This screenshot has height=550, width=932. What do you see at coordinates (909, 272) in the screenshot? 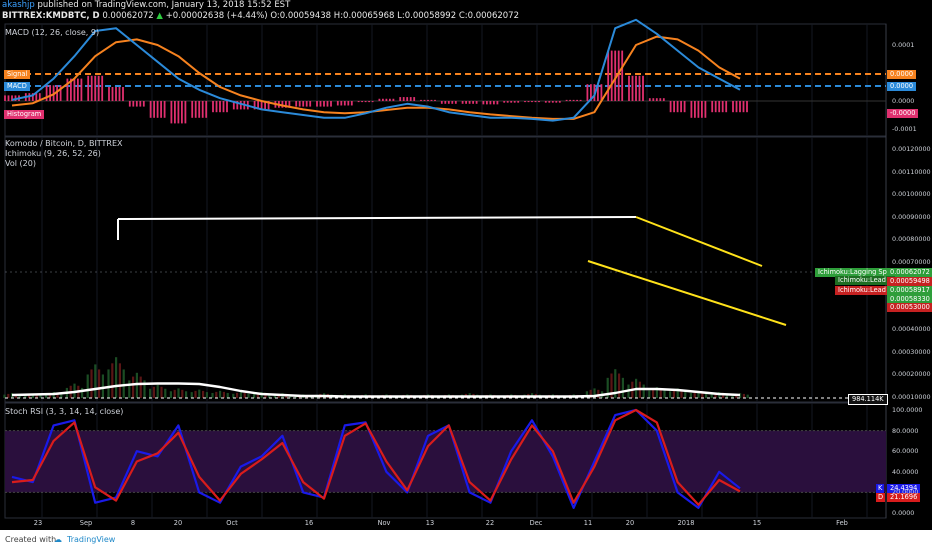
I see `lagging-span-value: 0.00062072` at bounding box center [909, 272].